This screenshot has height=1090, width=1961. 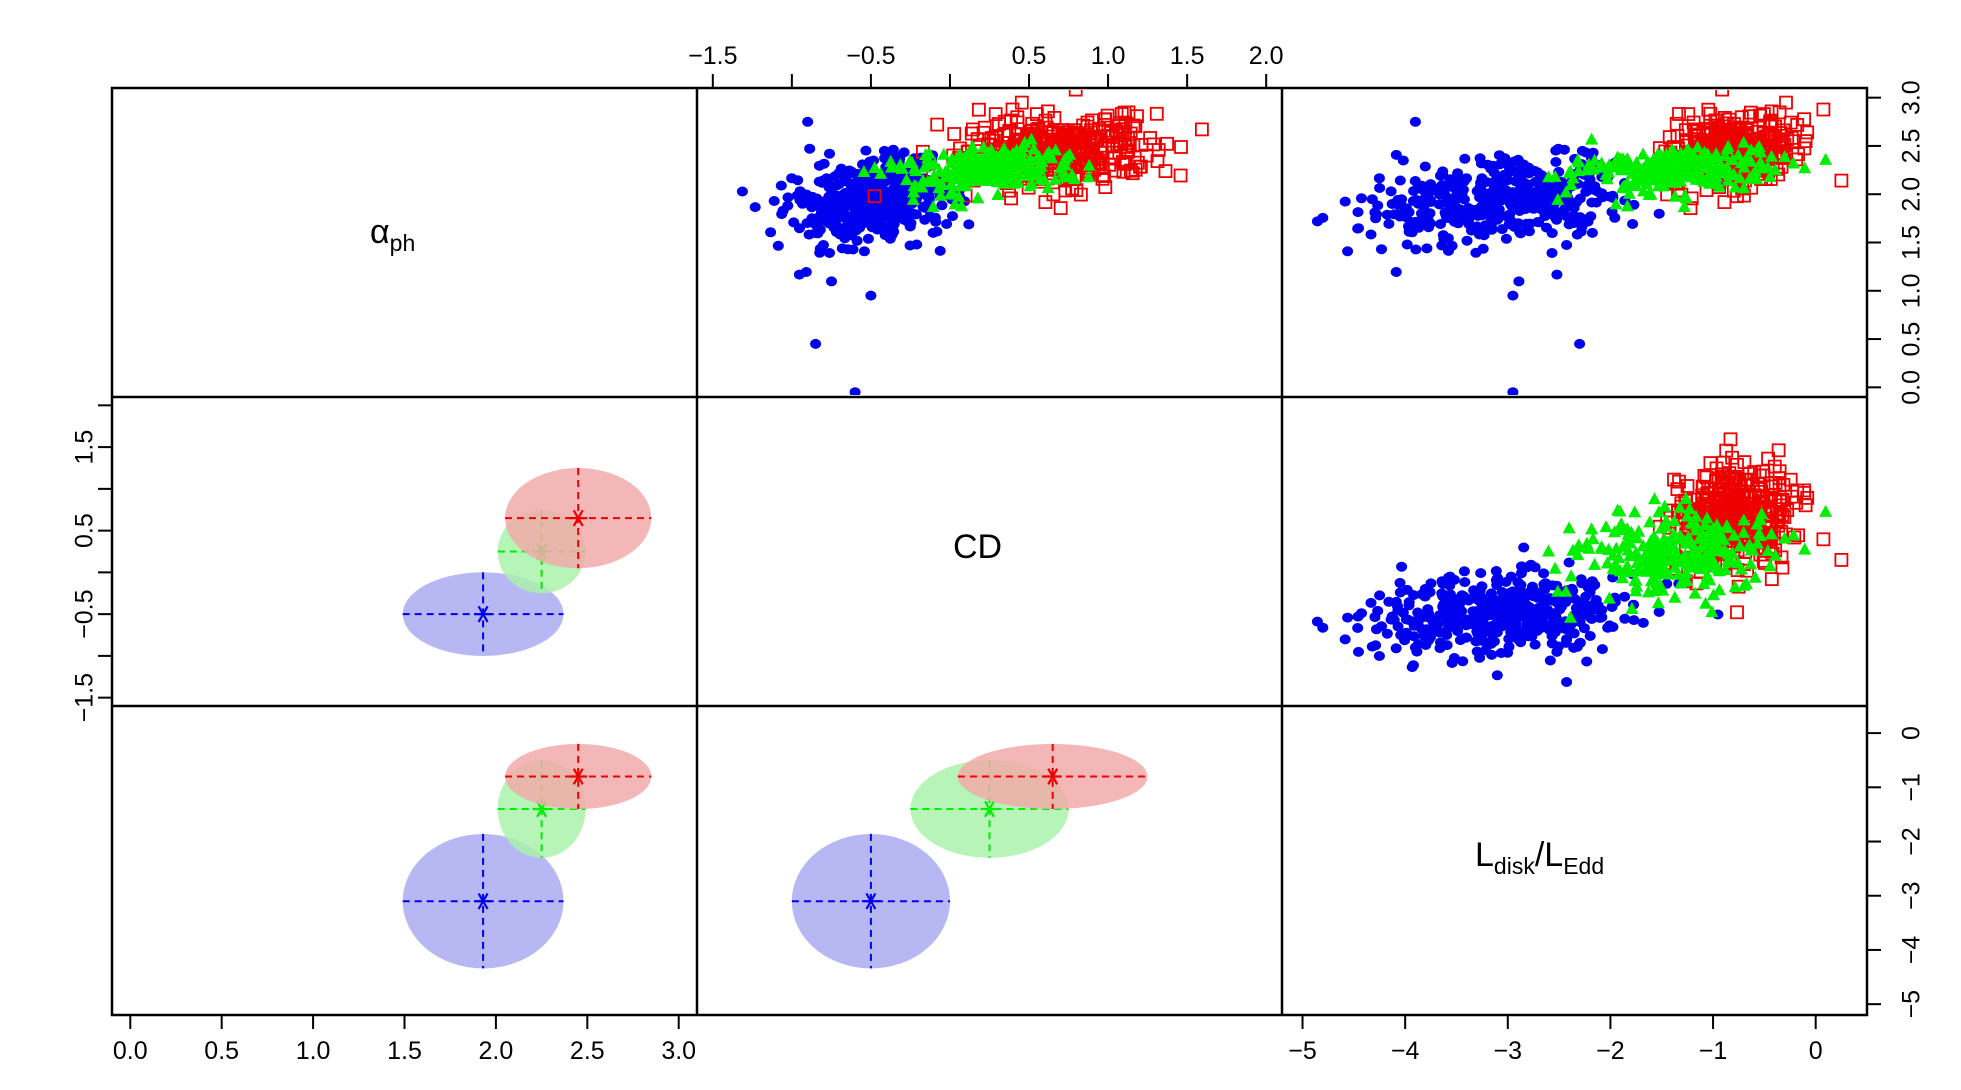 I want to click on alpha-subscript: ph, so click(x=403, y=243).